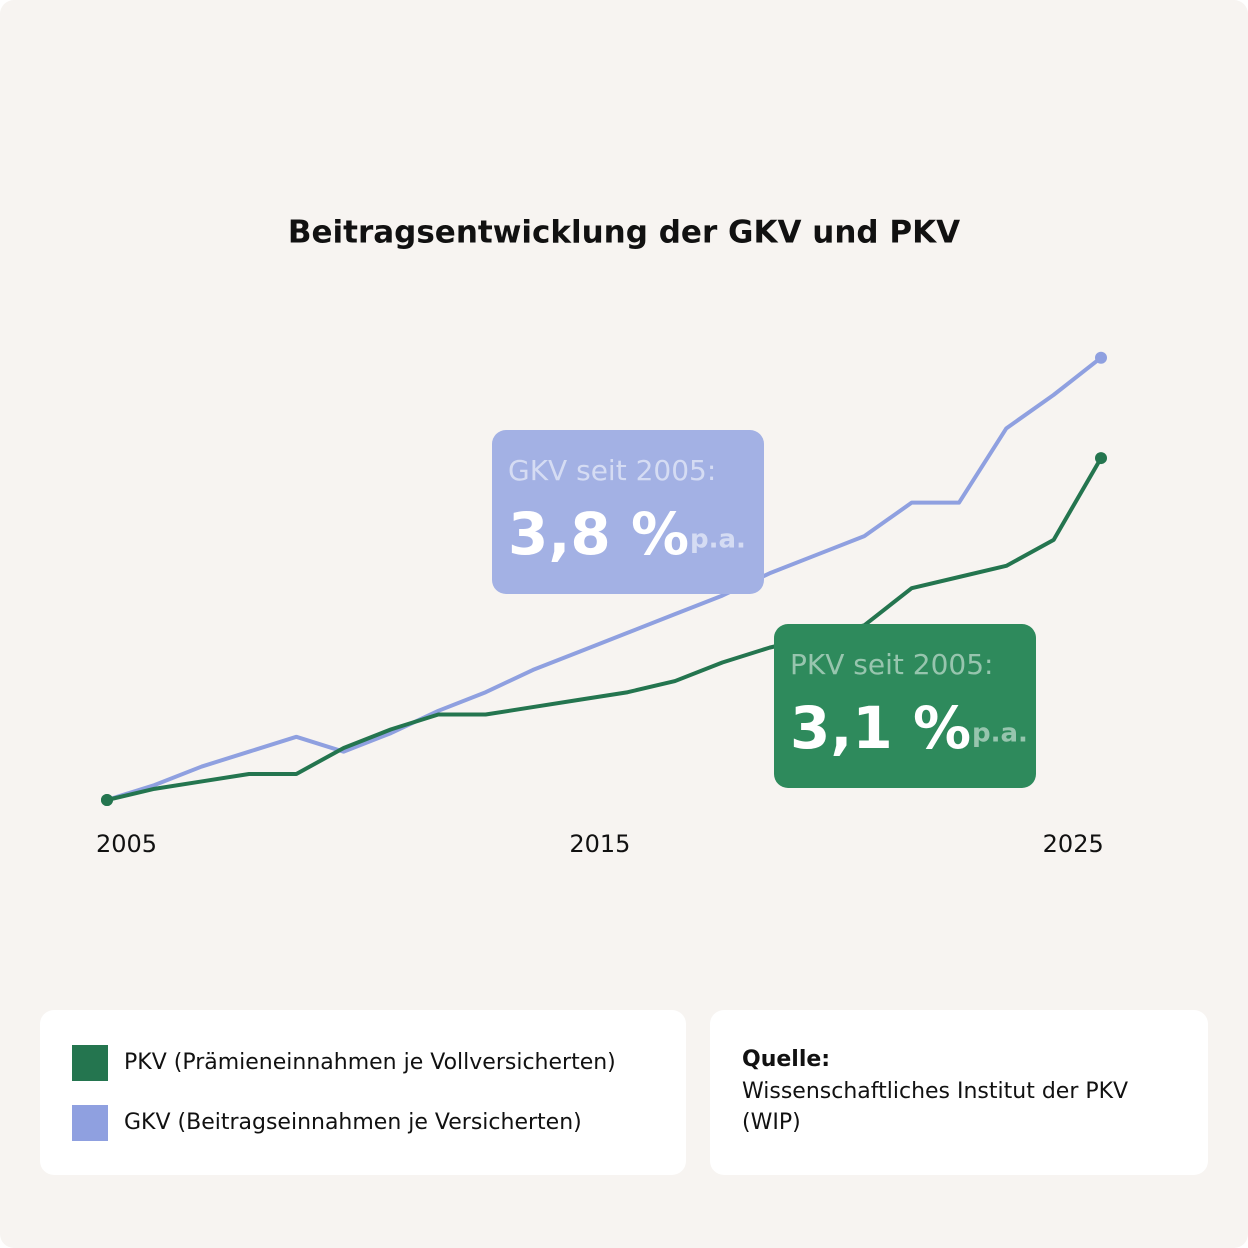 This screenshot has height=1248, width=1248. Describe the element at coordinates (612, 470) in the screenshot. I see `annotation-label: GKV seit 2005:` at that location.